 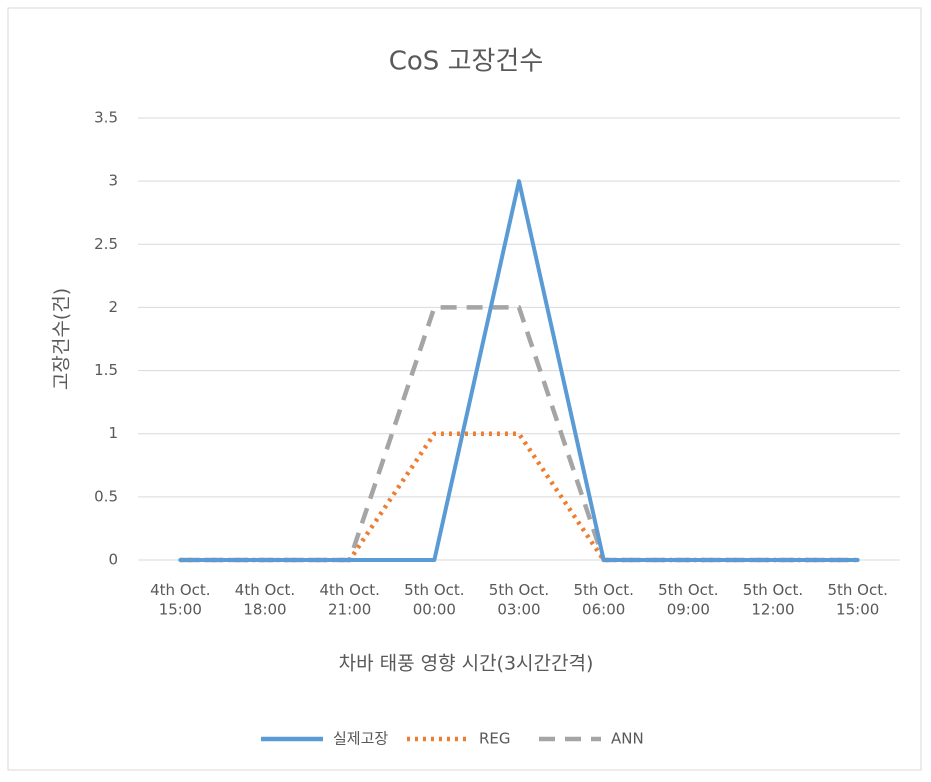 I want to click on legend-label: REG, so click(x=495, y=739).